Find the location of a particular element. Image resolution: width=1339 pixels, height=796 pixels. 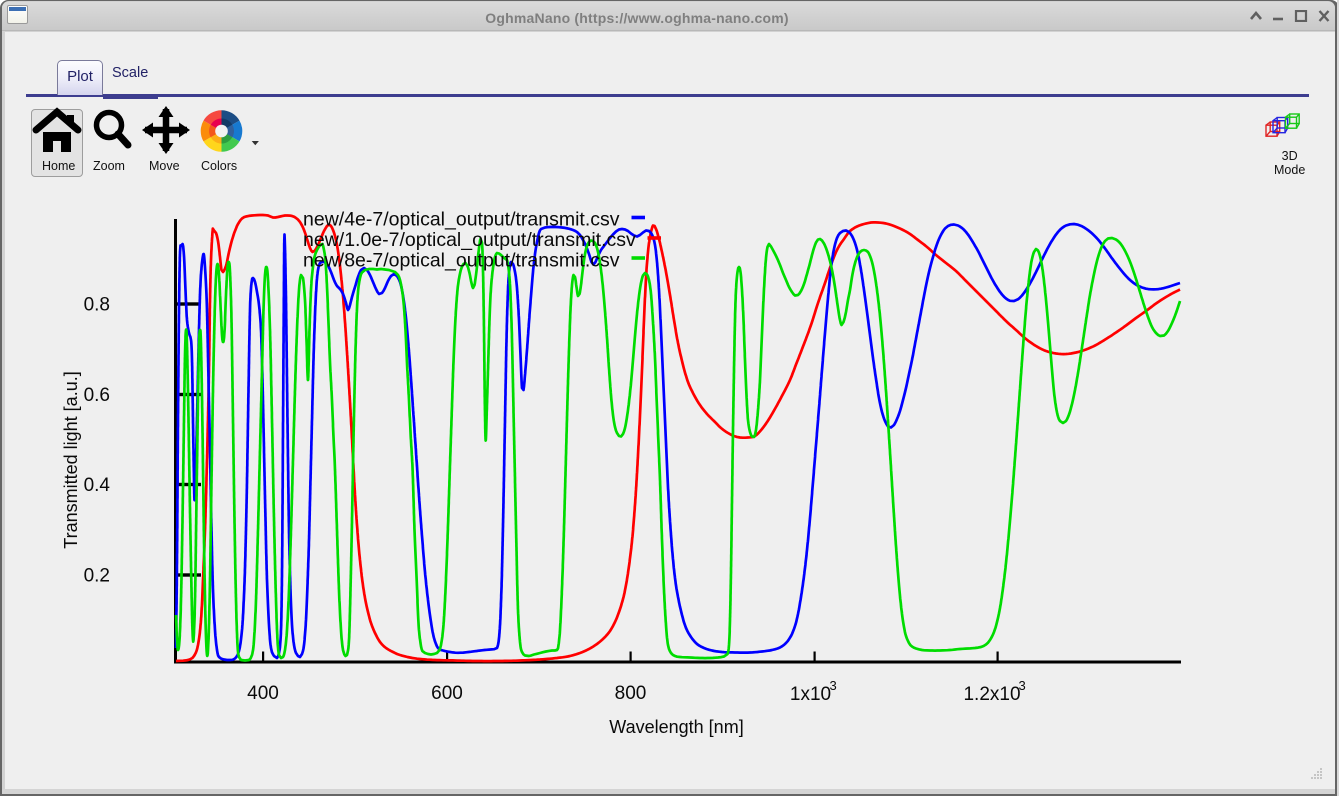

svg-text:new/4e-7/optical_output/transm: new/4e-7/optical_output/transmit.csv is located at coordinates (461, 220).